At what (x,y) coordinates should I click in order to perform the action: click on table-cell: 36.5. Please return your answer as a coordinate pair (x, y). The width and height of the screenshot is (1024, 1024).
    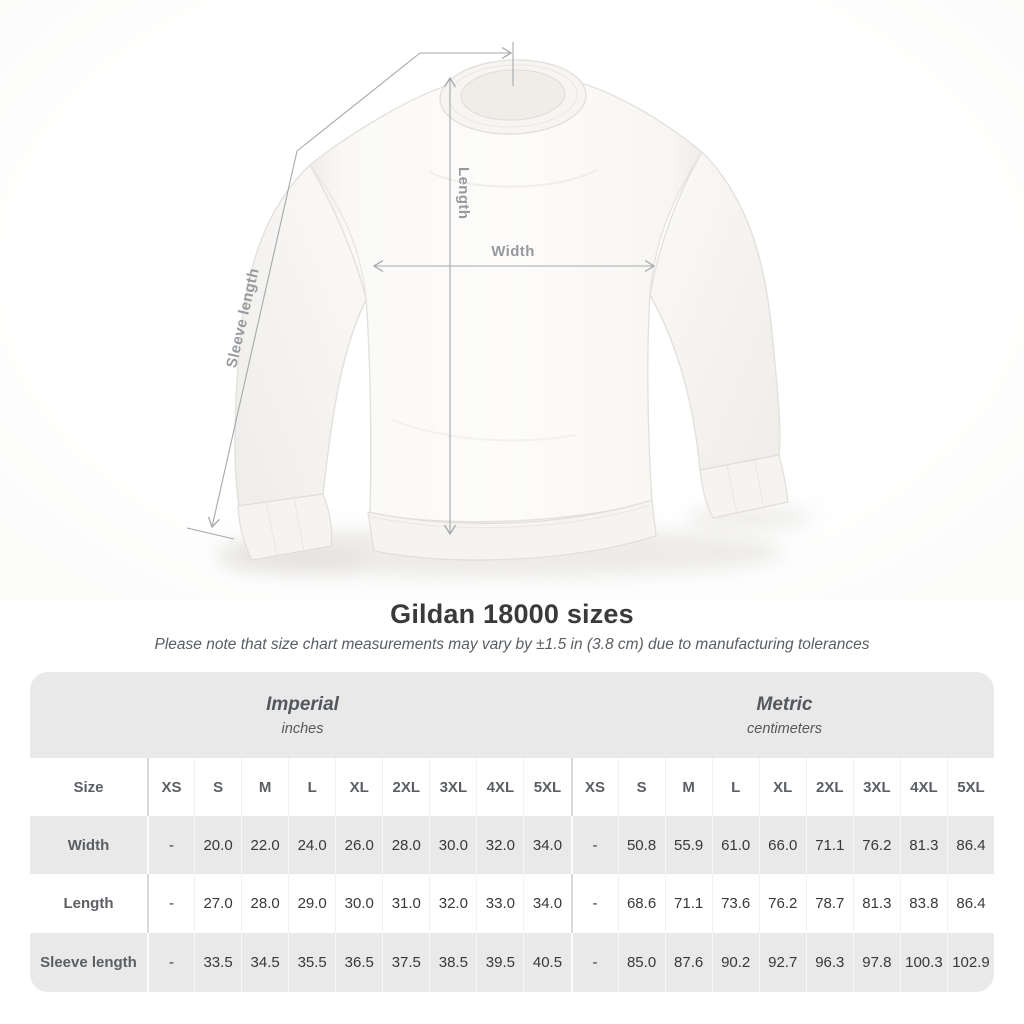
    Looking at the image, I should click on (358, 962).